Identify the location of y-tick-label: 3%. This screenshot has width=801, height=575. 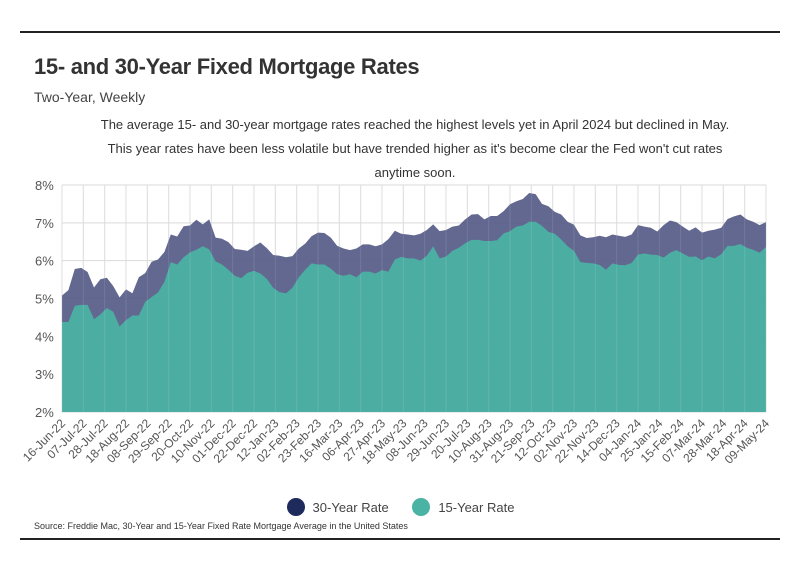
(44, 374).